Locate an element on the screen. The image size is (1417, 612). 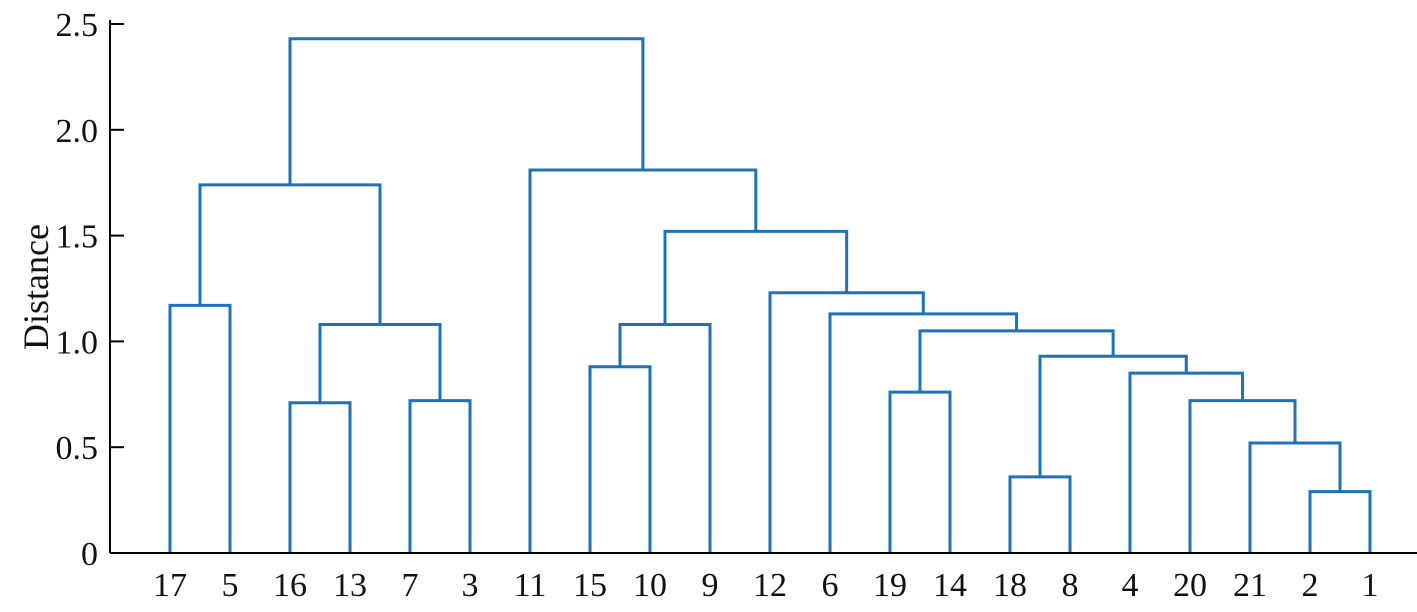
leaf-label: 18 is located at coordinates (1010, 585).